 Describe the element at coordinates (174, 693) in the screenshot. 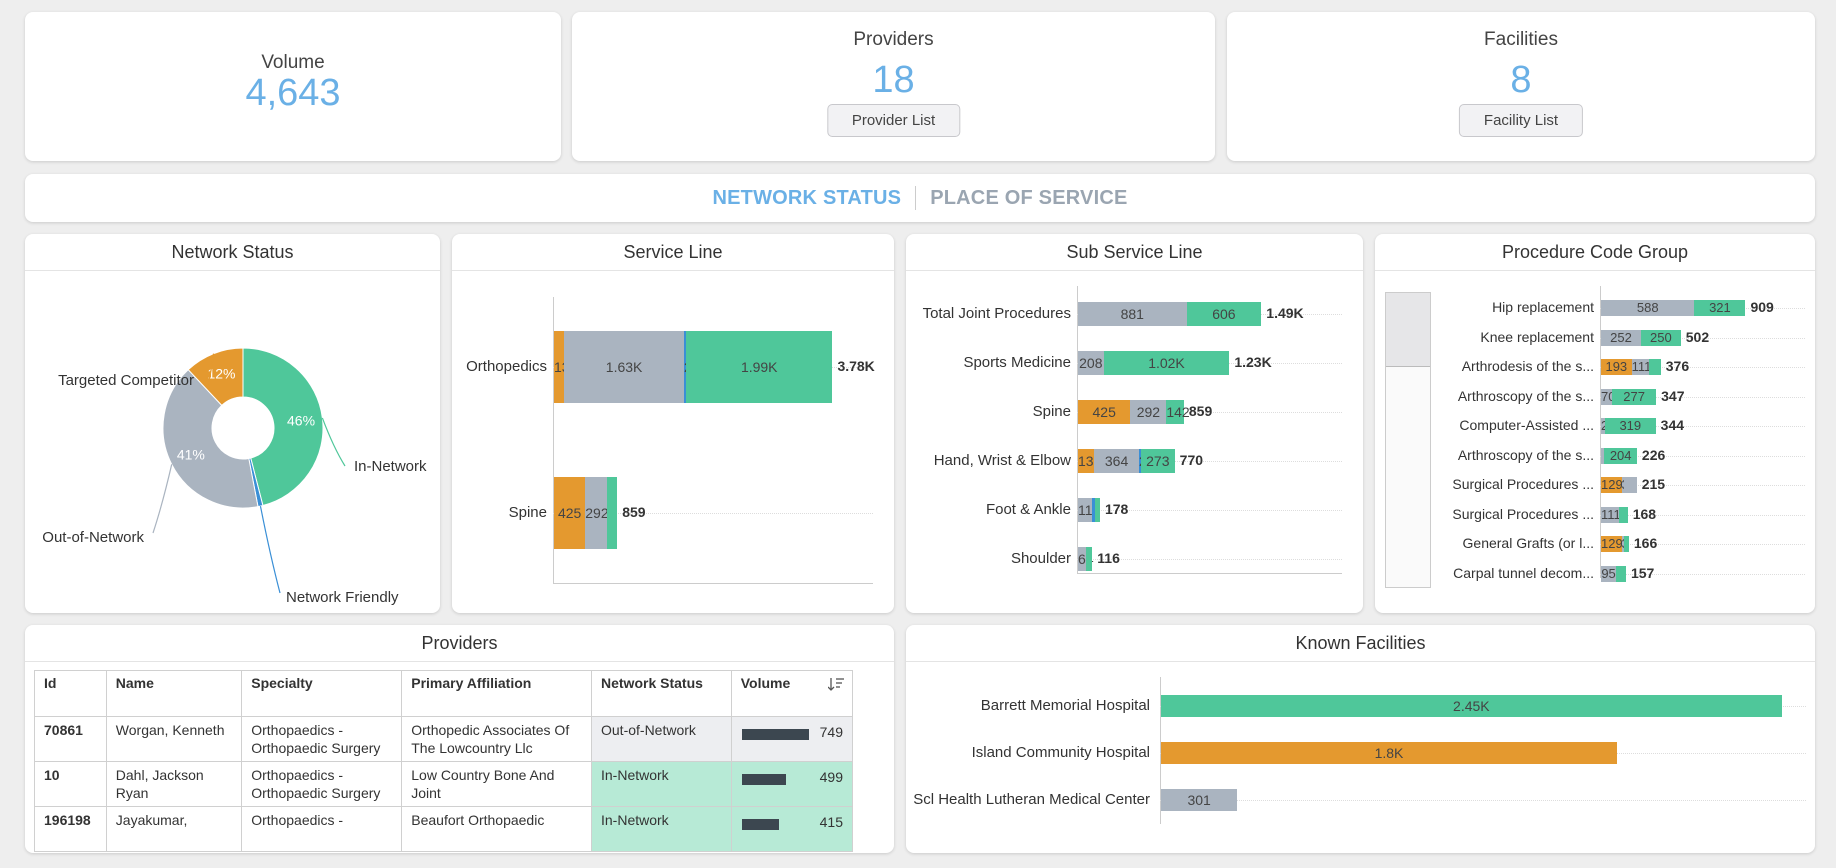

I see `col-name: Name` at that location.